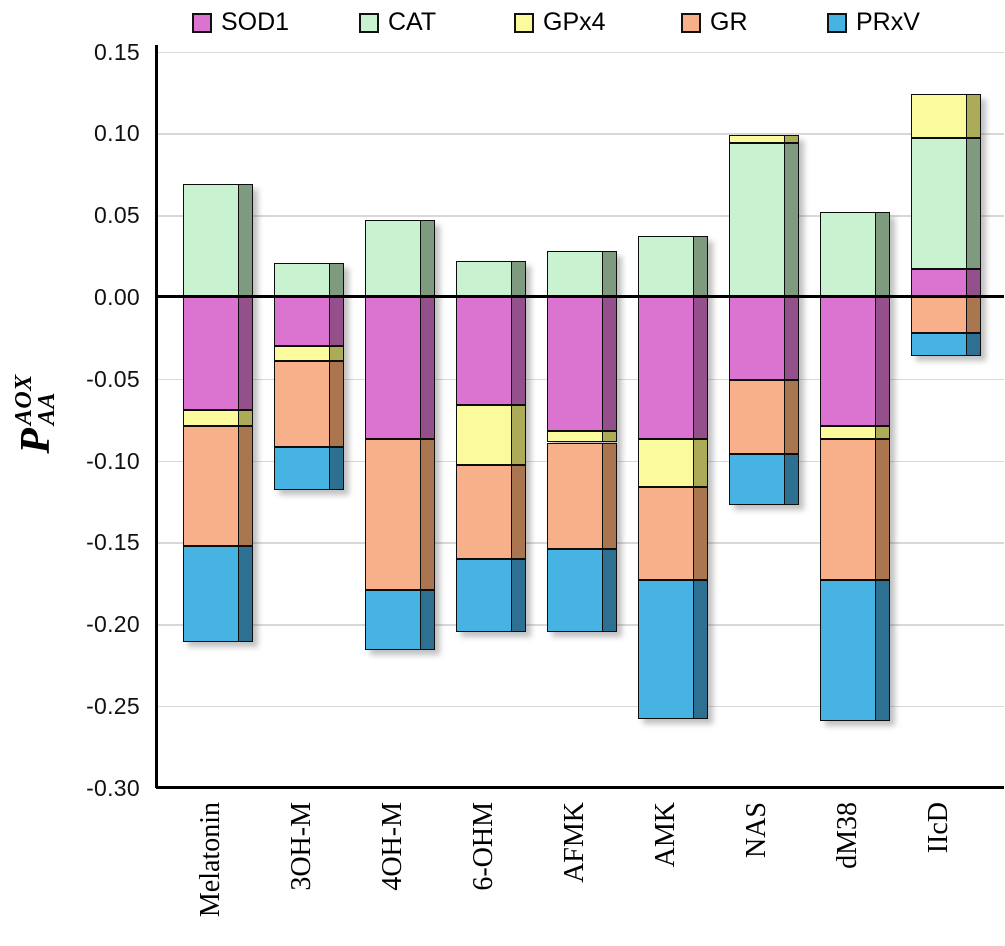 The height and width of the screenshot is (946, 1005). I want to click on bar-segment-prxv-6-OHM, so click(484, 595).